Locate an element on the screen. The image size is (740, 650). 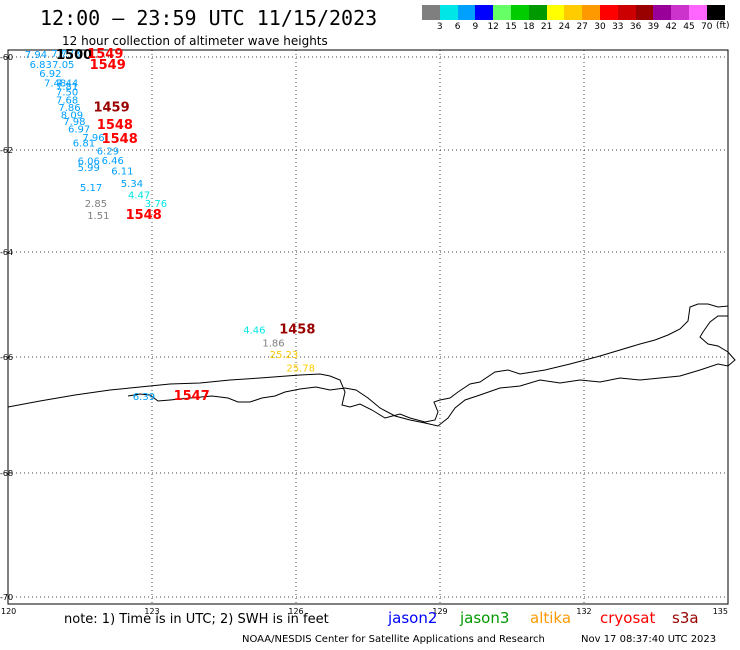
legend-label: 36 is located at coordinates (635, 27).